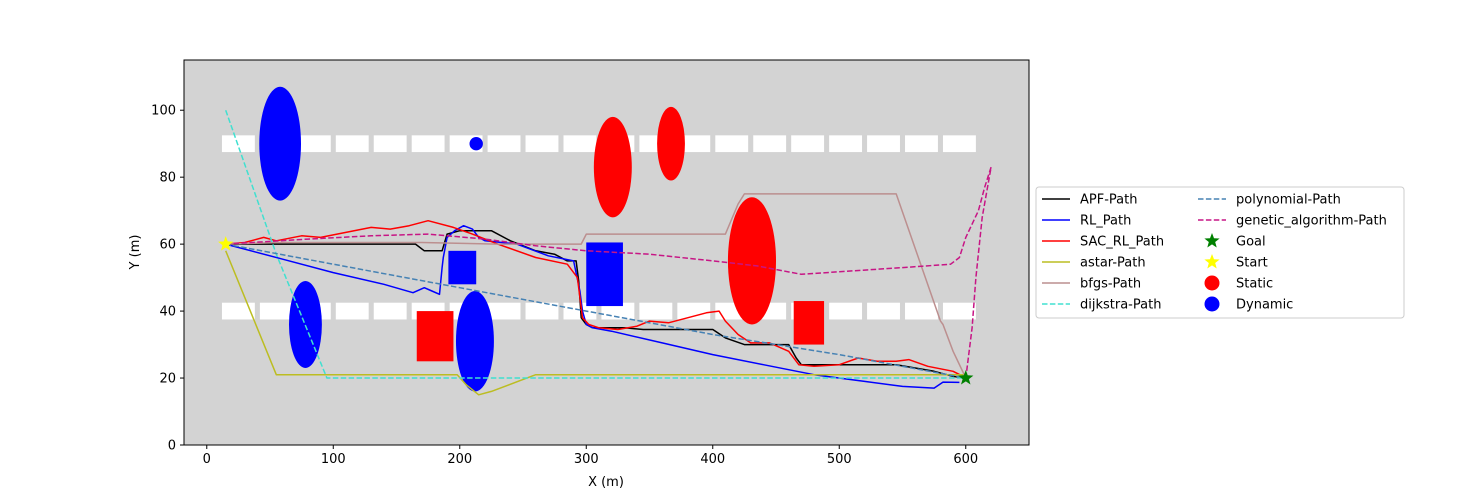 The image size is (1470, 500). I want to click on legend-static-circle-icon, so click(1212, 283).